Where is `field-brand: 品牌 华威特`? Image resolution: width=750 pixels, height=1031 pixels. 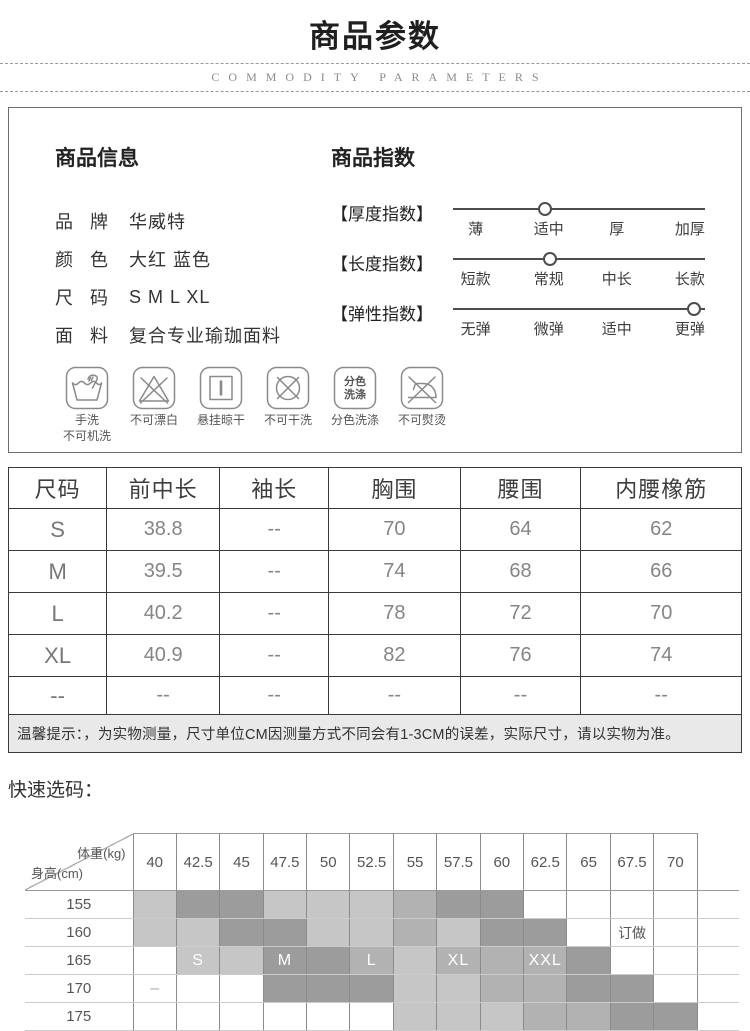
field-brand: 品牌 华威特 is located at coordinates (190, 221).